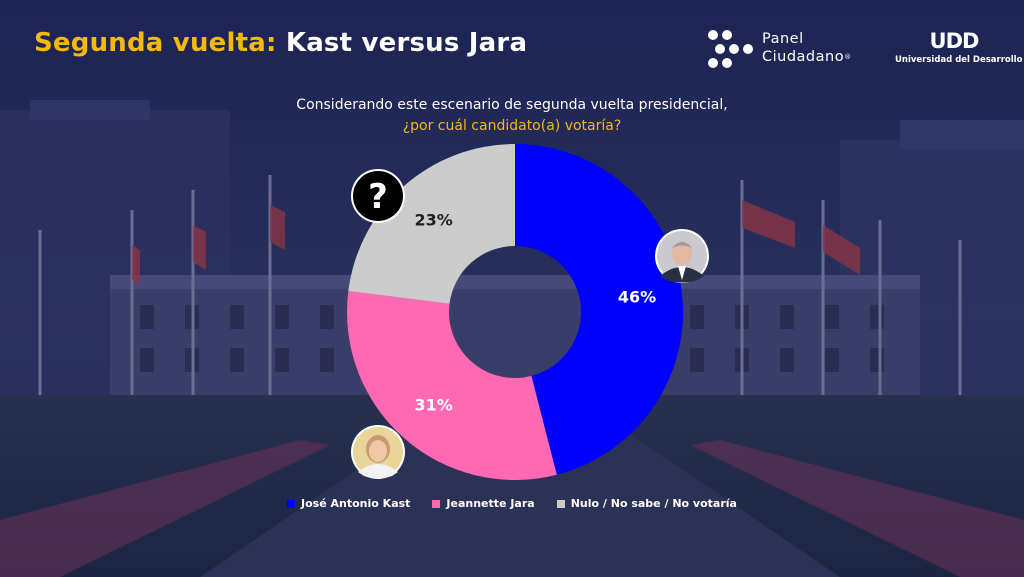 This screenshot has height=577, width=1024. What do you see at coordinates (783, 39) in the screenshot?
I see `panel-logo-line-1: Panel` at bounding box center [783, 39].